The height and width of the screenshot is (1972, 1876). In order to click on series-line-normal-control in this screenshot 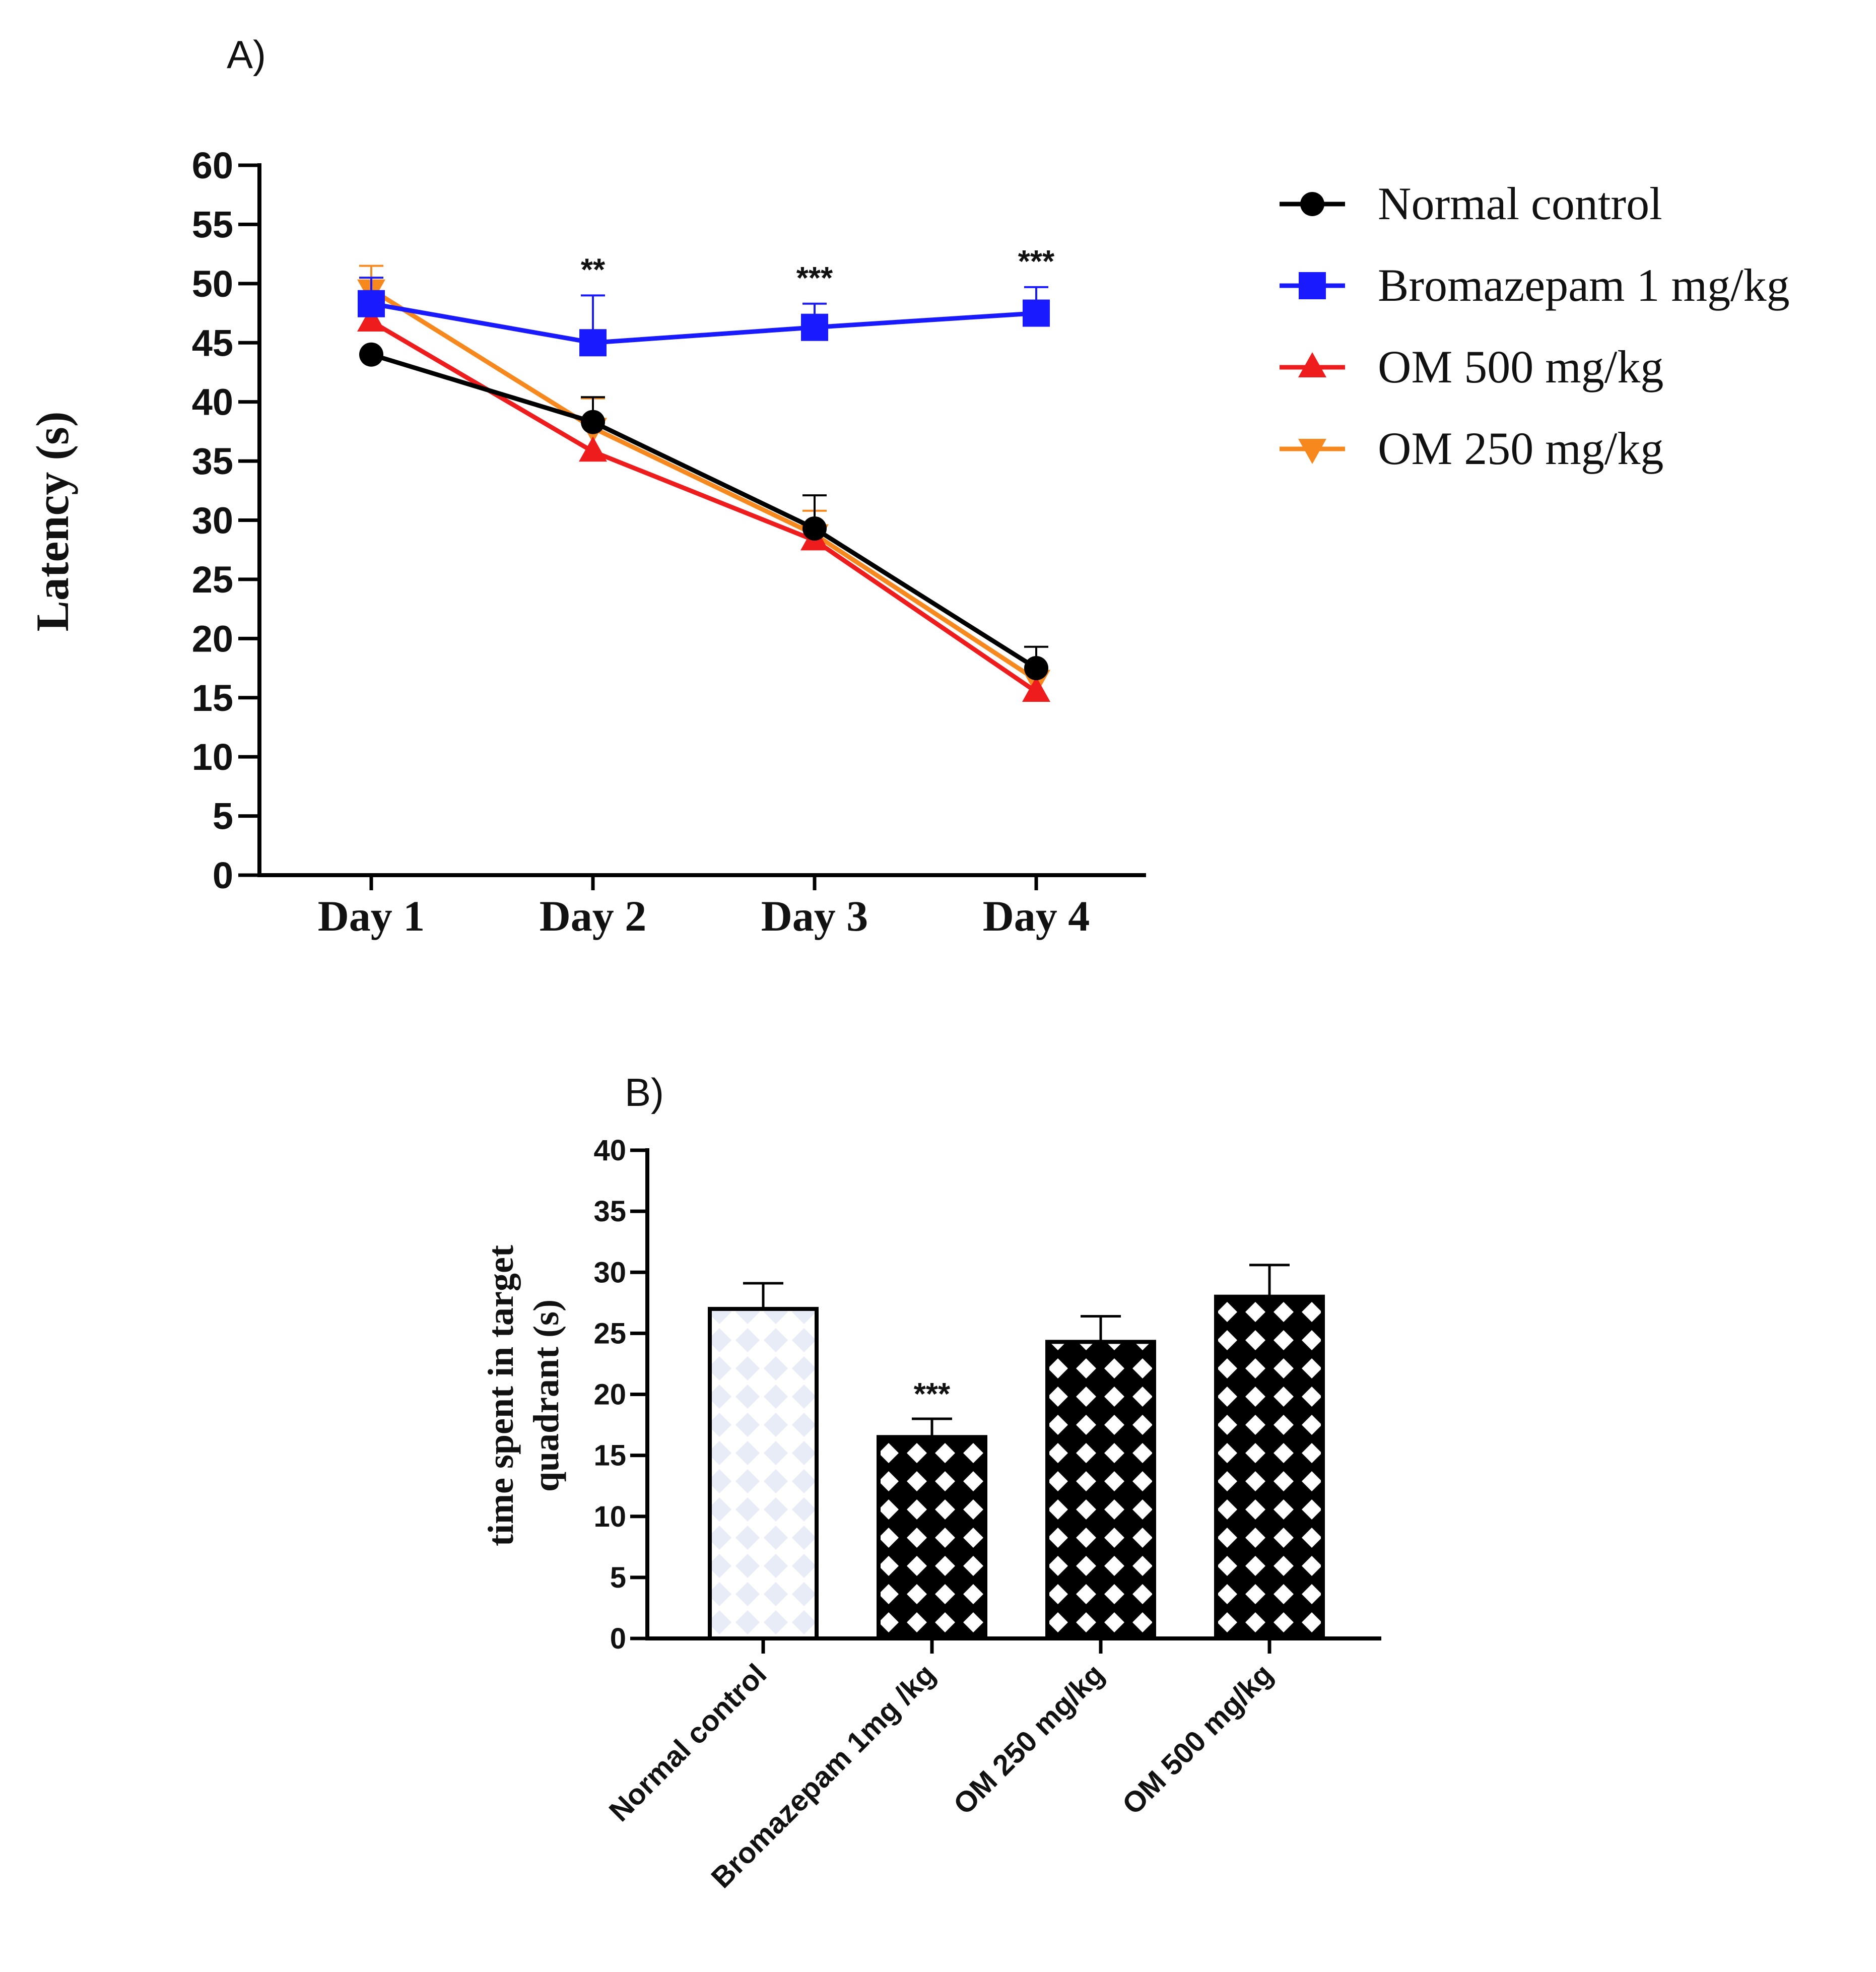, I will do `click(704, 511)`.